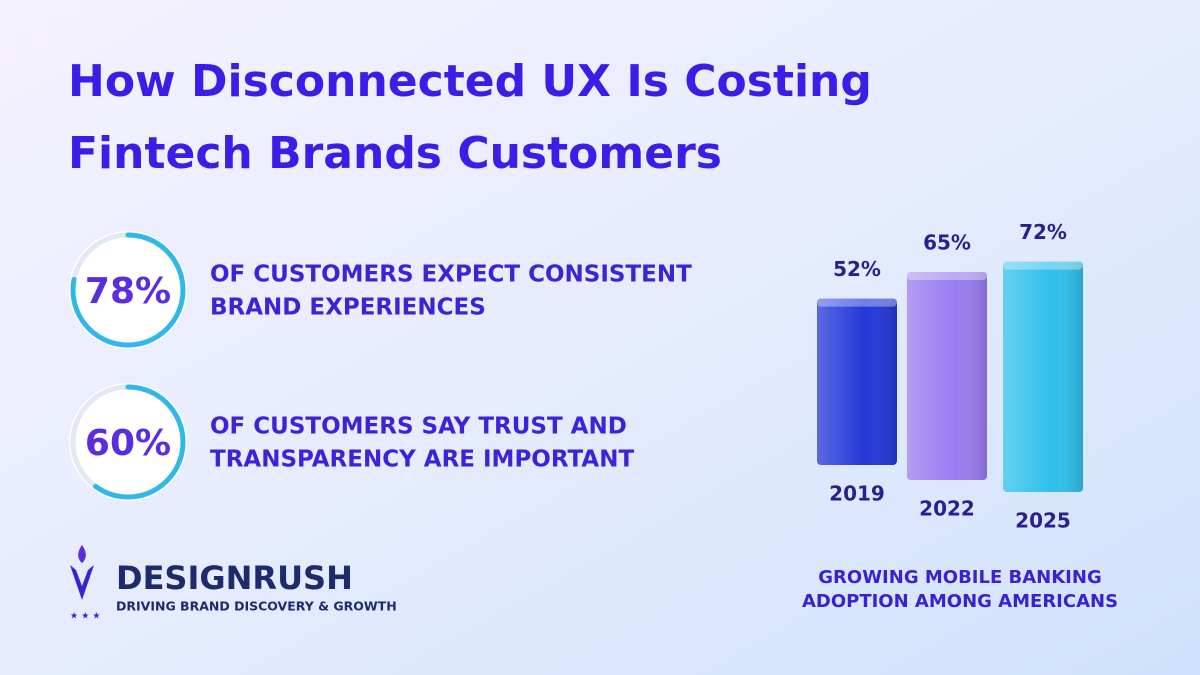 The height and width of the screenshot is (675, 1200). I want to click on x-tick-label: 2019, so click(857, 494).